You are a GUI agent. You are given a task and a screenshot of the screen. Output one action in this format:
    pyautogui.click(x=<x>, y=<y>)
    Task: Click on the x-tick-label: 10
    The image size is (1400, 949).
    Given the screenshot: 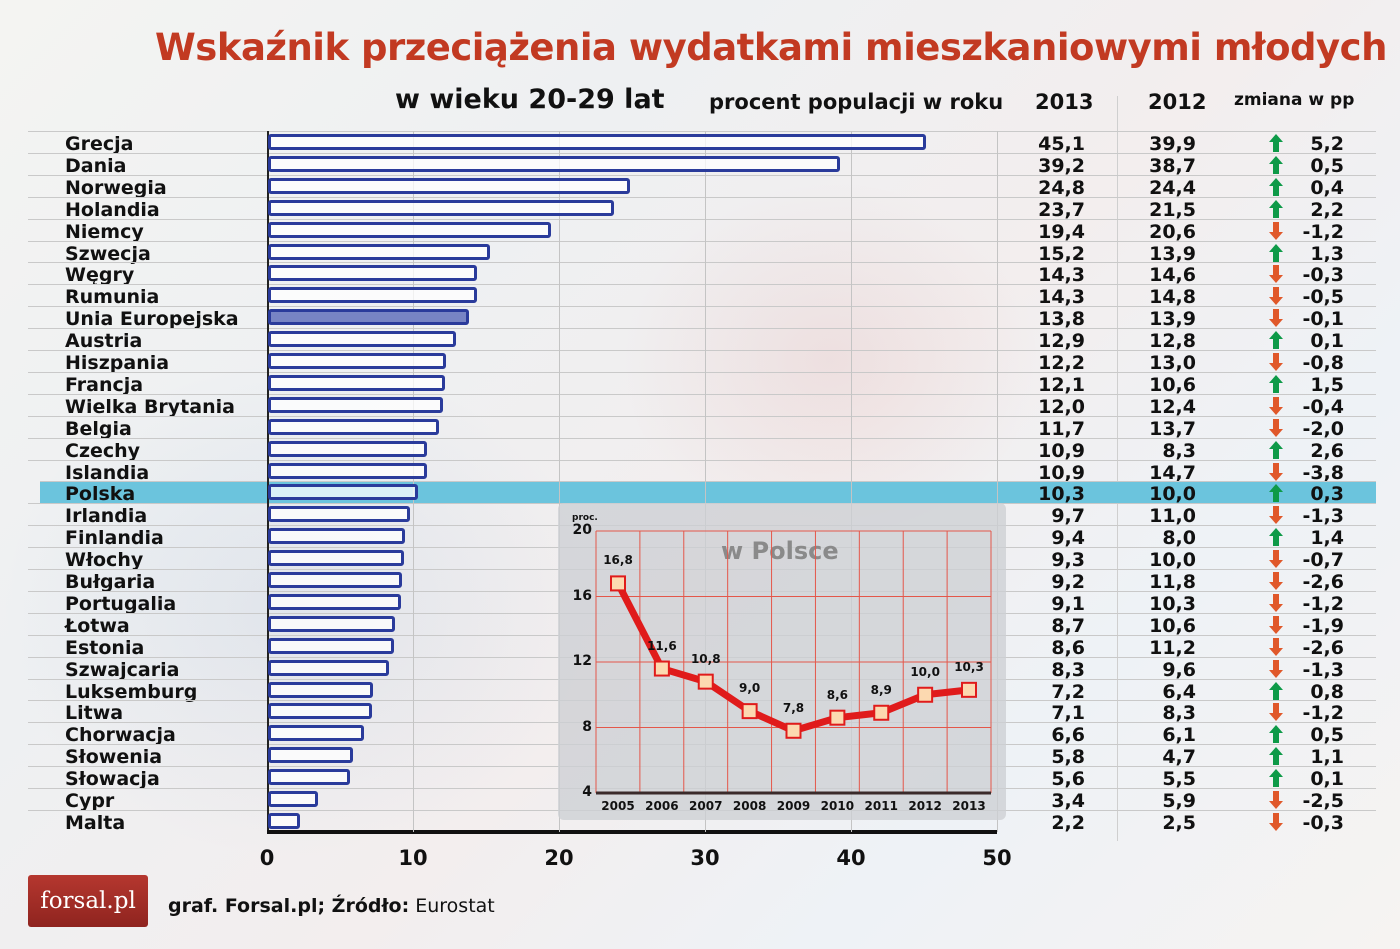 What is the action you would take?
    pyautogui.click(x=413, y=858)
    